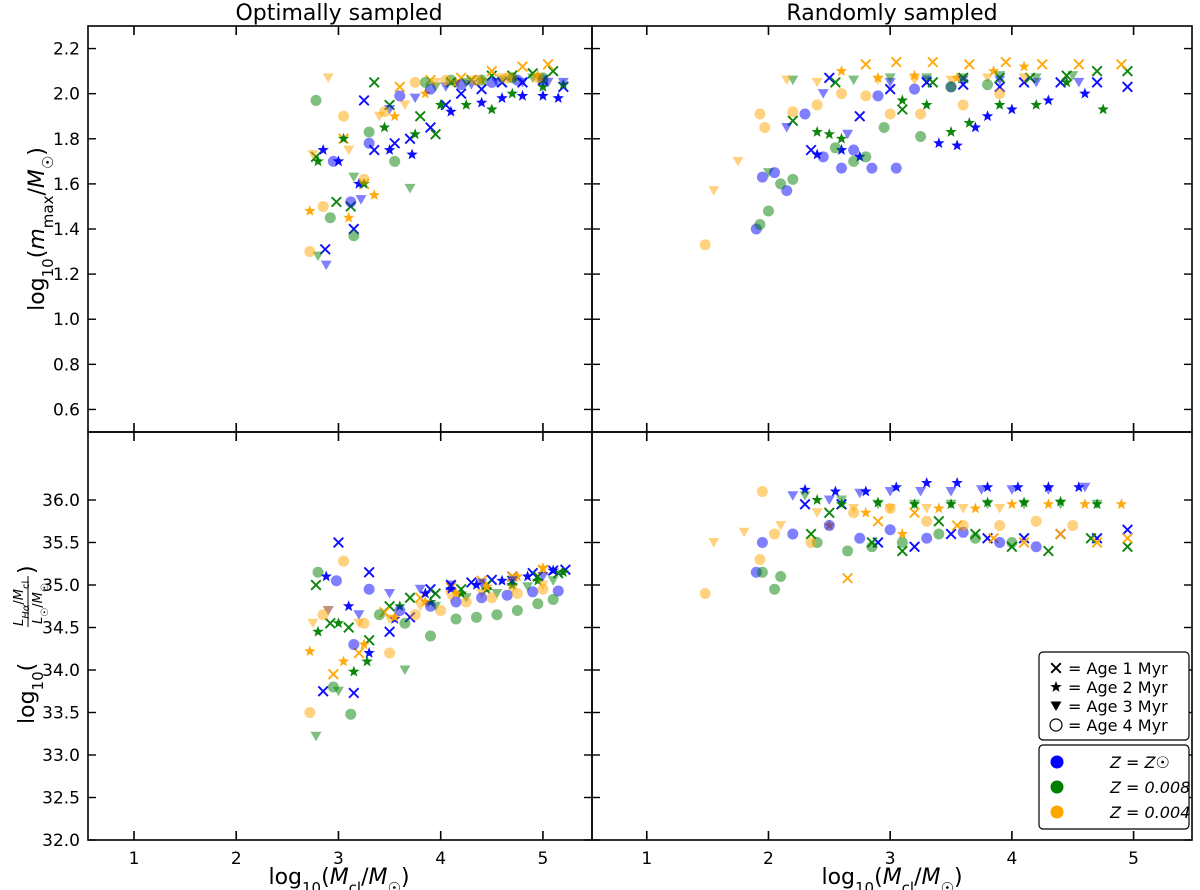  I want to click on x-axis-label-left: log10(Mcl/M☉), so click(338, 877).